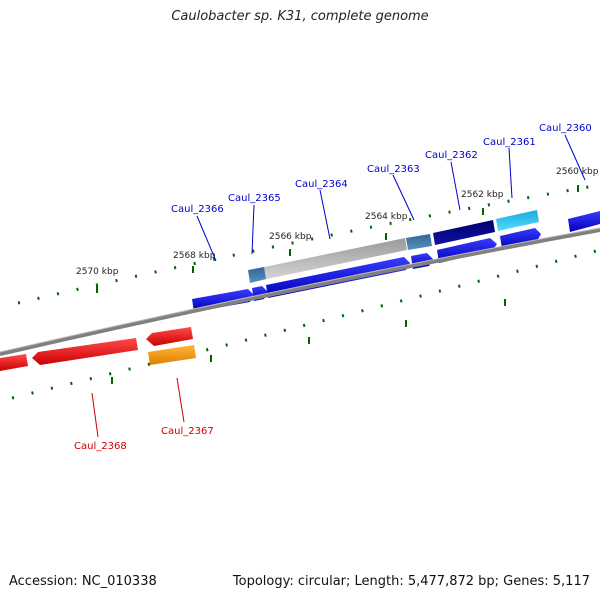 Image resolution: width=600 pixels, height=600 pixels. Describe the element at coordinates (290, 237) in the screenshot. I see `scale-label-2566: 2566 kbp` at that location.